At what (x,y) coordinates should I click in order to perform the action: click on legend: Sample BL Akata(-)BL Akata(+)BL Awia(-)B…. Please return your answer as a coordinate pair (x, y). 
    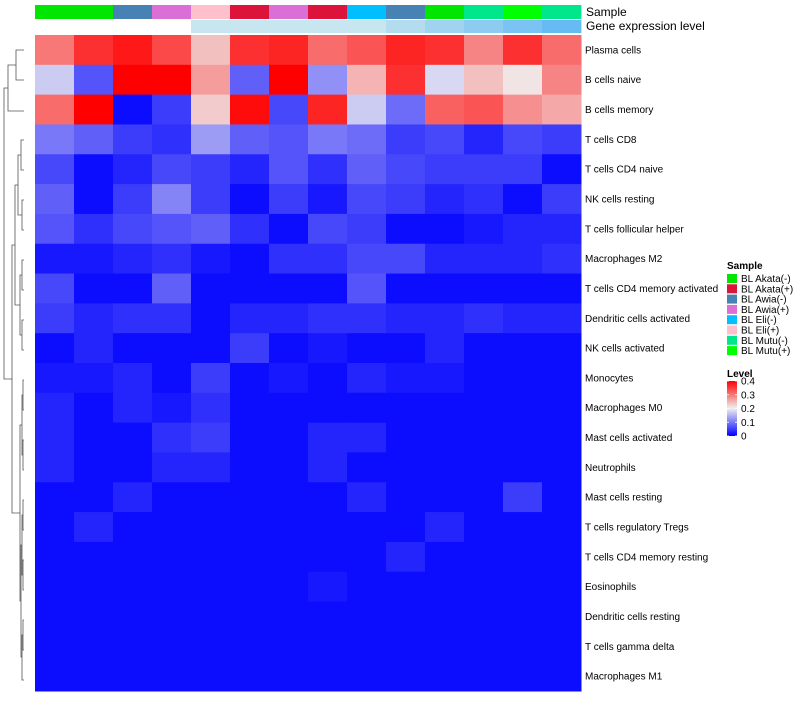
    Looking at the image, I should click on (760, 352).